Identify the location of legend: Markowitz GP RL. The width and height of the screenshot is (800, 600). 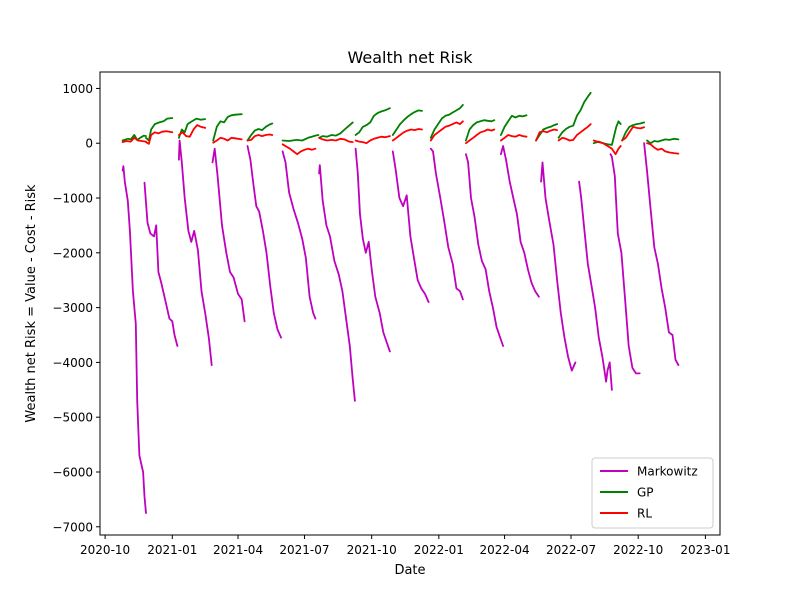
(652, 493).